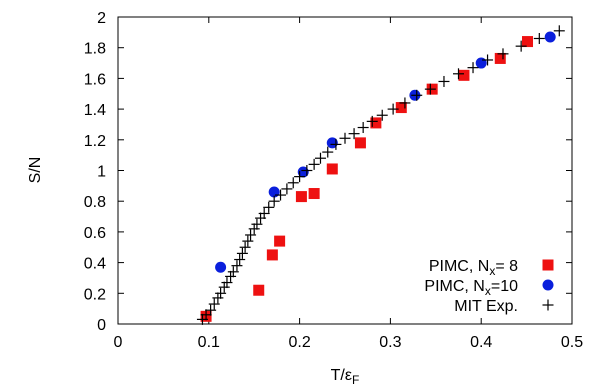 The height and width of the screenshot is (389, 597). I want to click on legend-marker-plus, so click(548, 305).